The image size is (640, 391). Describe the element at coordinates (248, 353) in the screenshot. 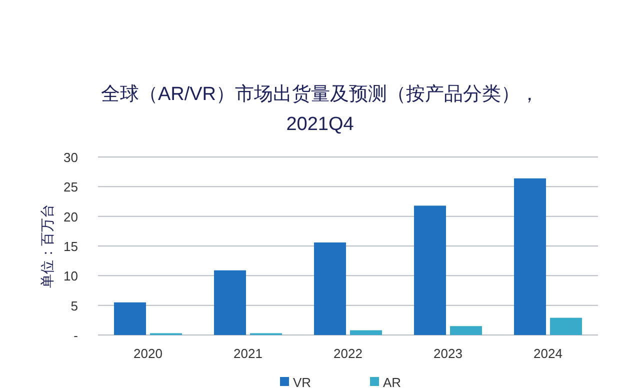

I see `x-tick-label: 2021` at that location.